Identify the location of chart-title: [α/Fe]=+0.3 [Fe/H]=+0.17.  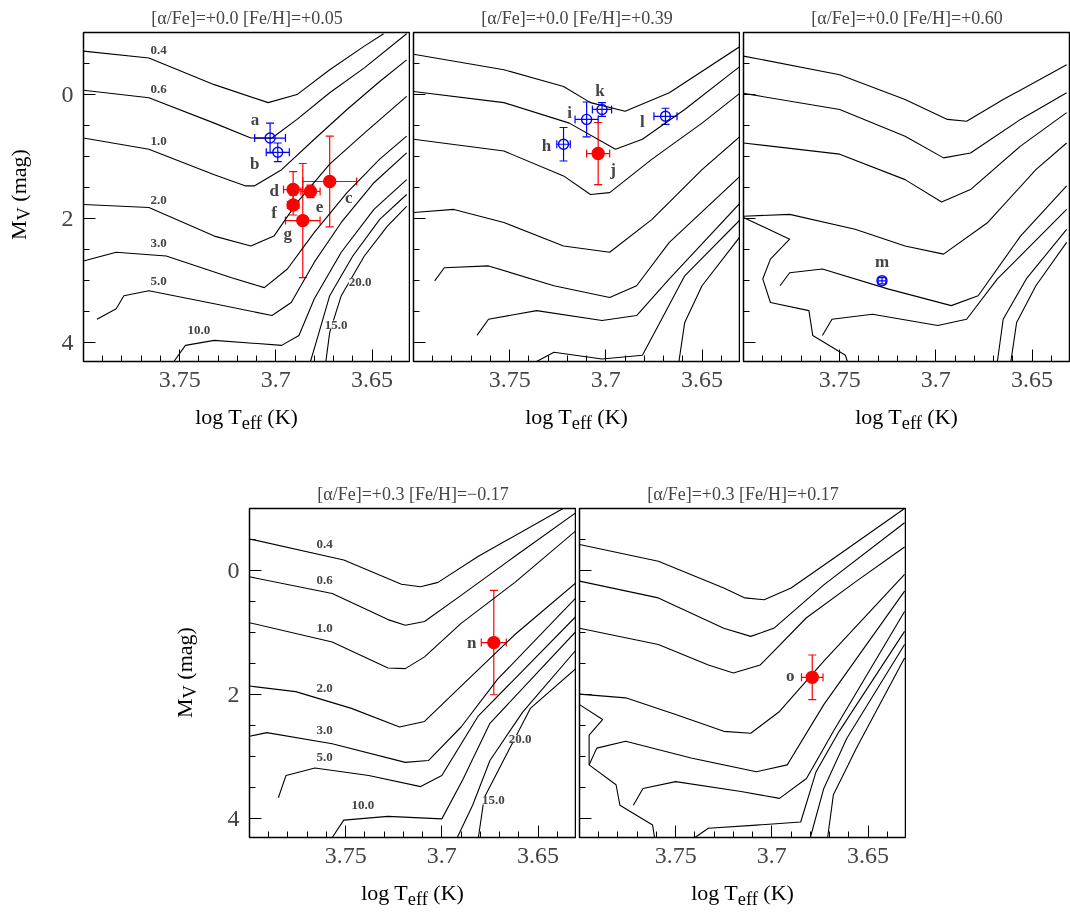
(743, 493).